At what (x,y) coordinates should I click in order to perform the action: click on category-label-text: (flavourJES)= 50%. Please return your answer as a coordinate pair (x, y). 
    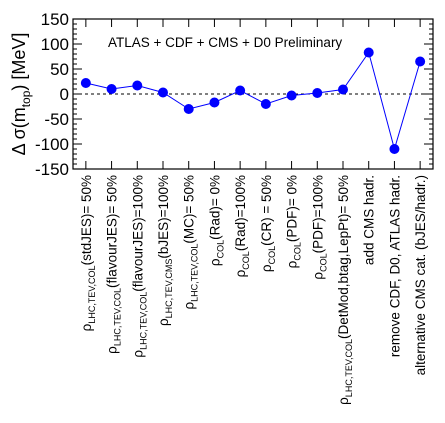
    Looking at the image, I should click on (112, 231).